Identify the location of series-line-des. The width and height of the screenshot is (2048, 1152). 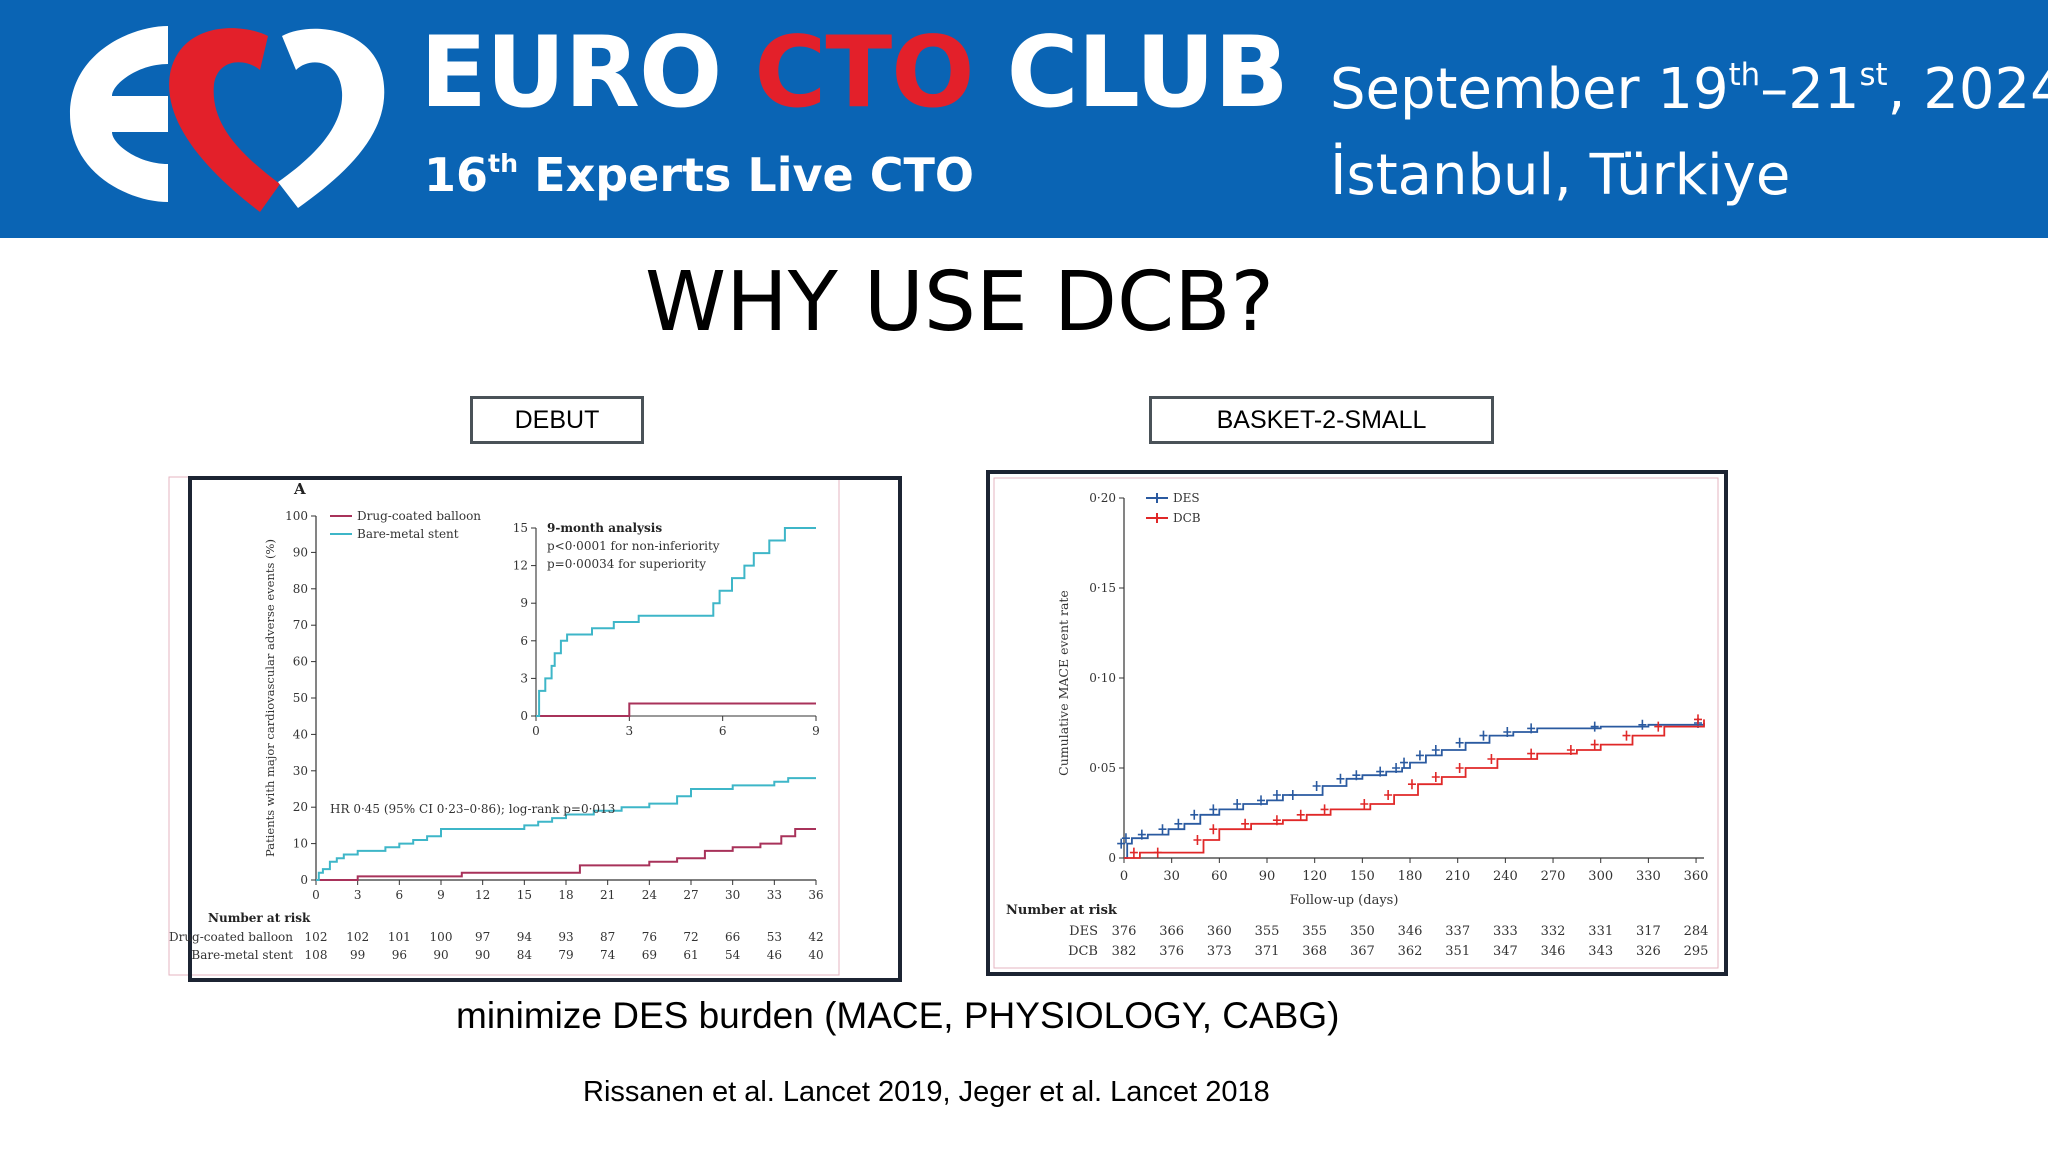
(1414, 791).